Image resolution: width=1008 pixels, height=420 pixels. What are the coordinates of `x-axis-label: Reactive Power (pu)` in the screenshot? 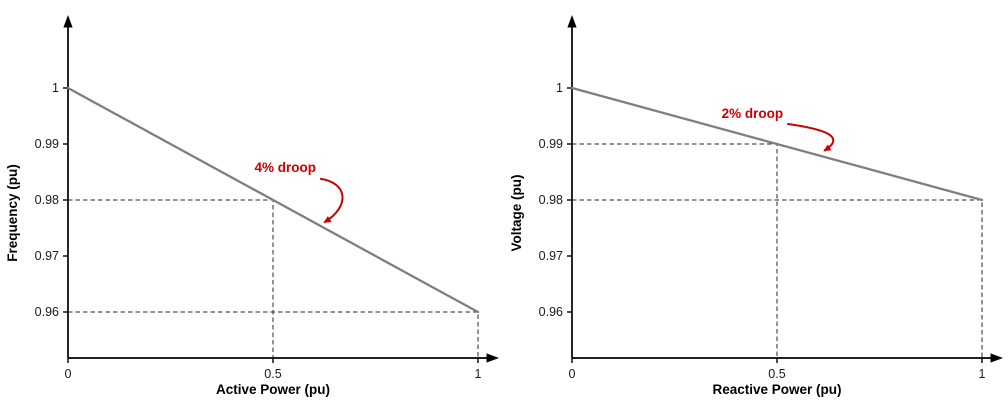 It's located at (776, 389).